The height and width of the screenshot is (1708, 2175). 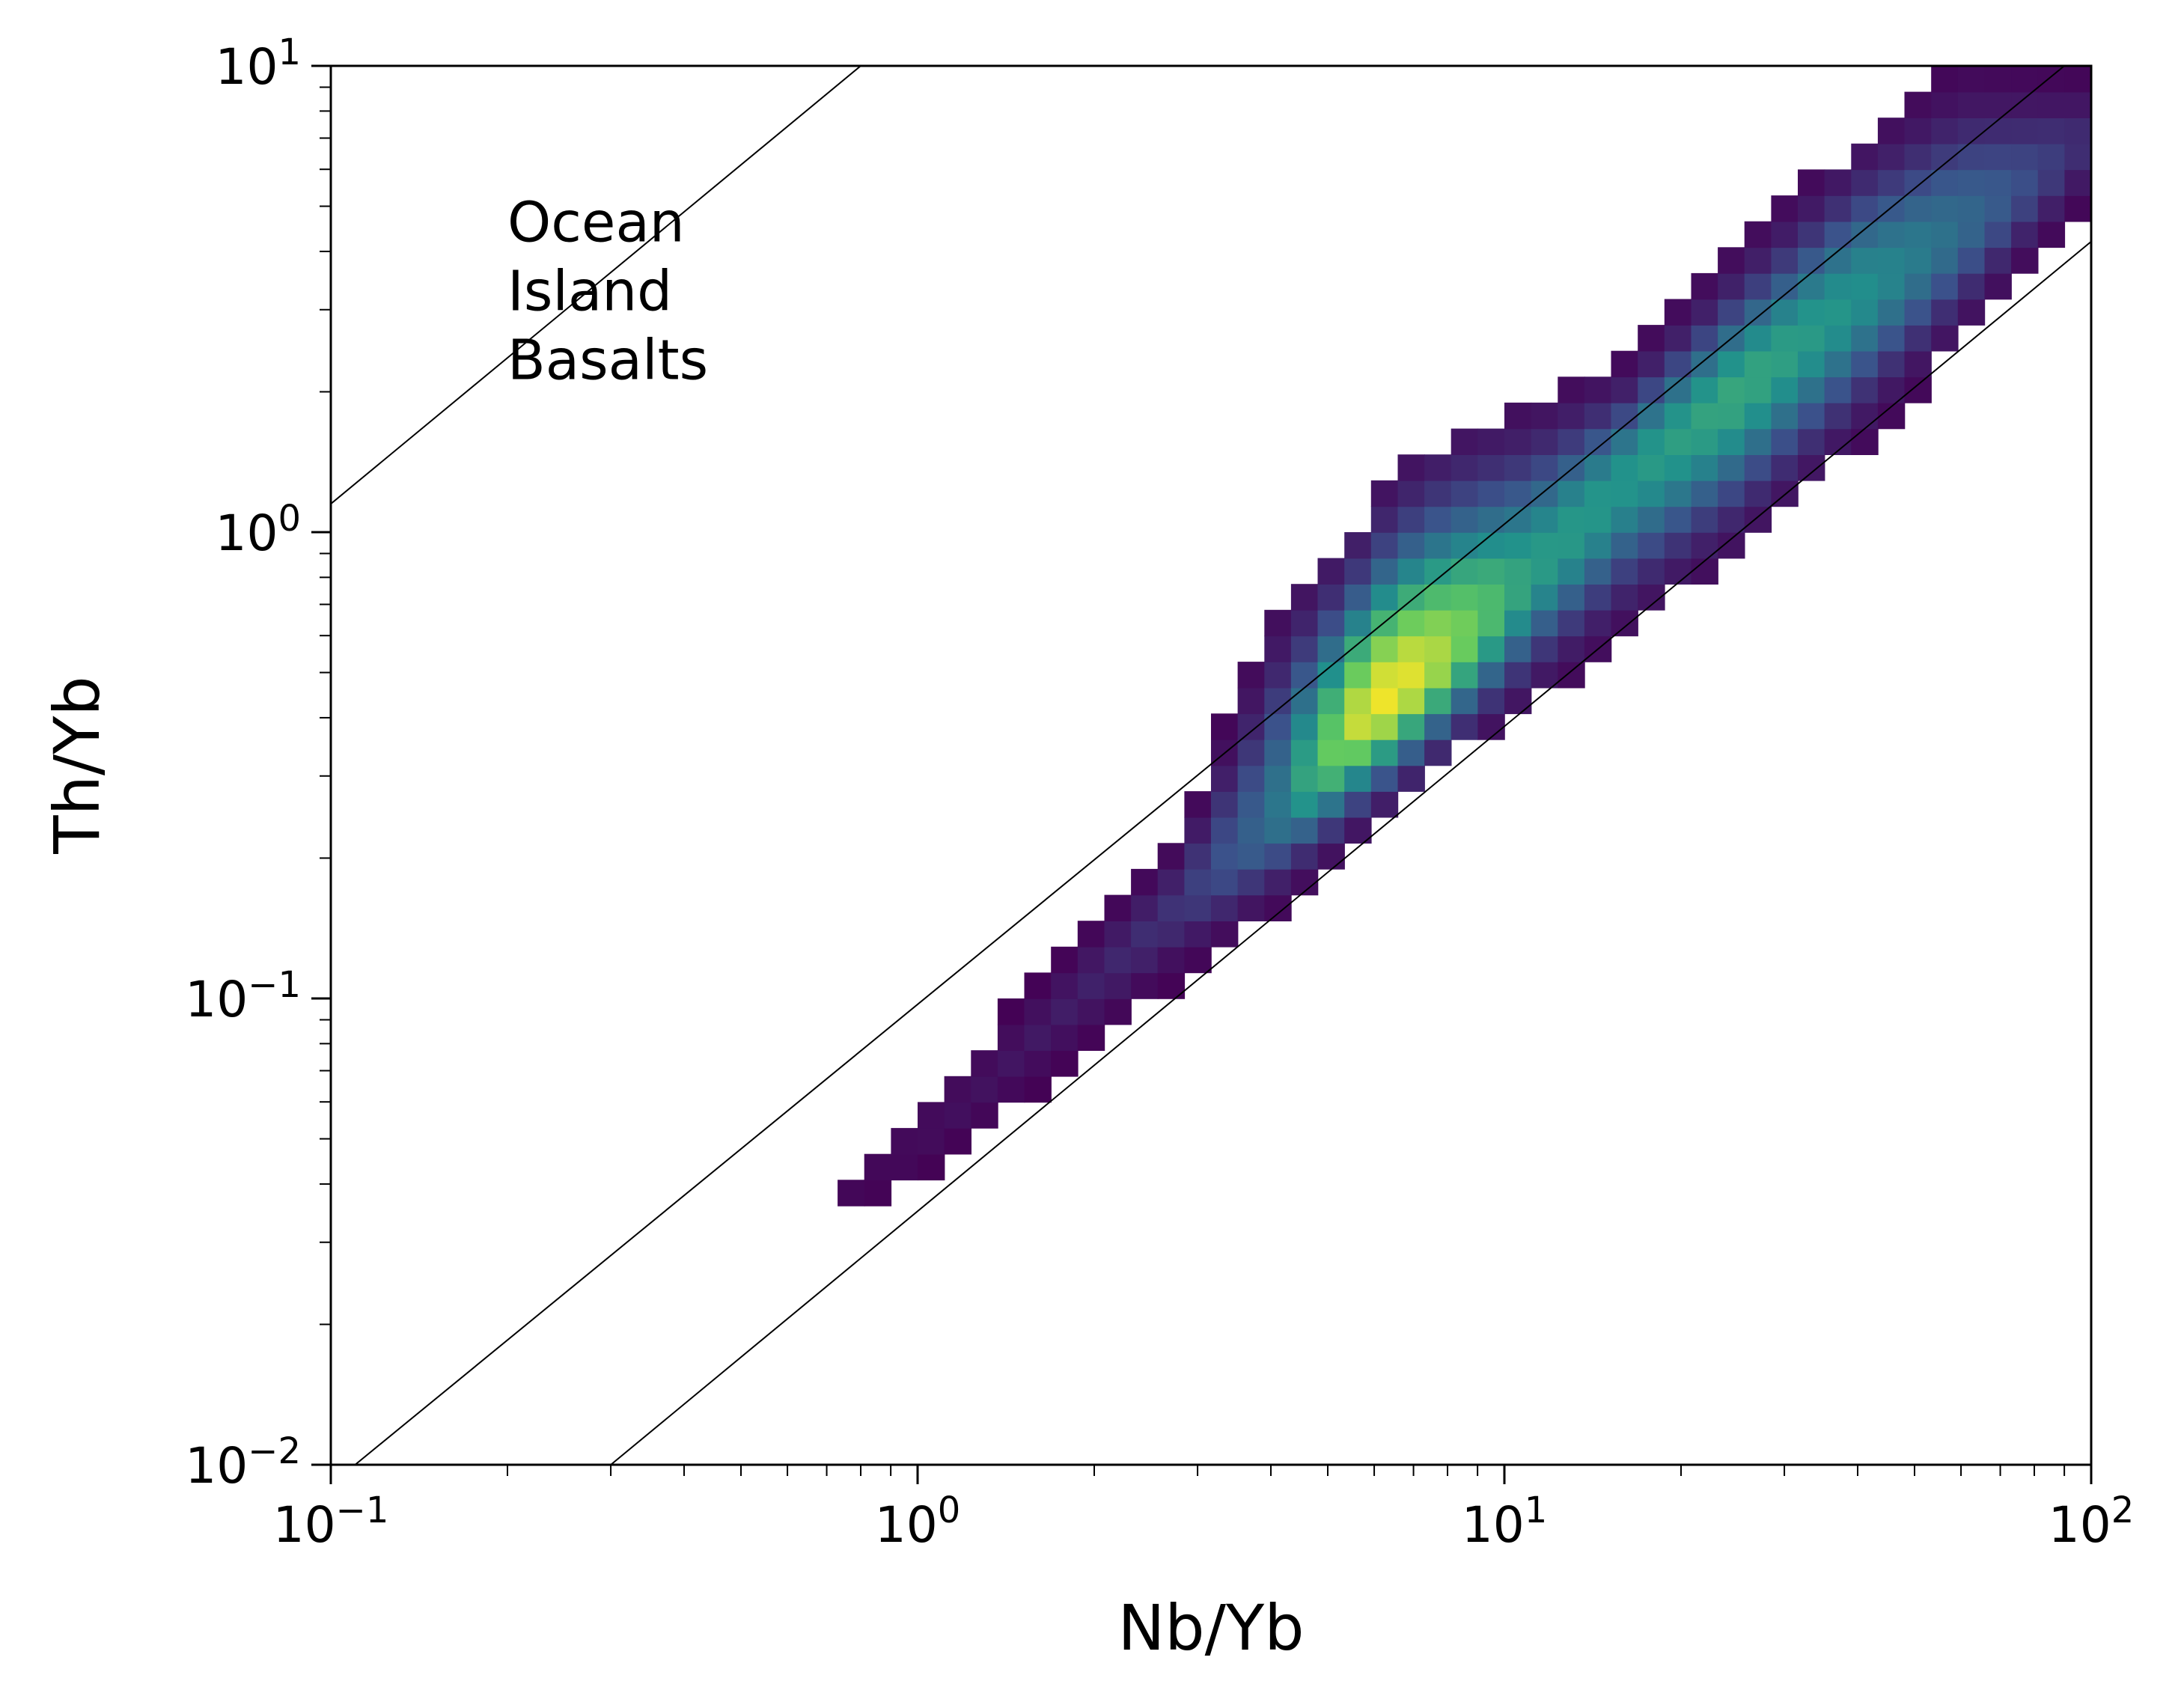 I want to click on y-tick-label: 101, so click(x=258, y=63).